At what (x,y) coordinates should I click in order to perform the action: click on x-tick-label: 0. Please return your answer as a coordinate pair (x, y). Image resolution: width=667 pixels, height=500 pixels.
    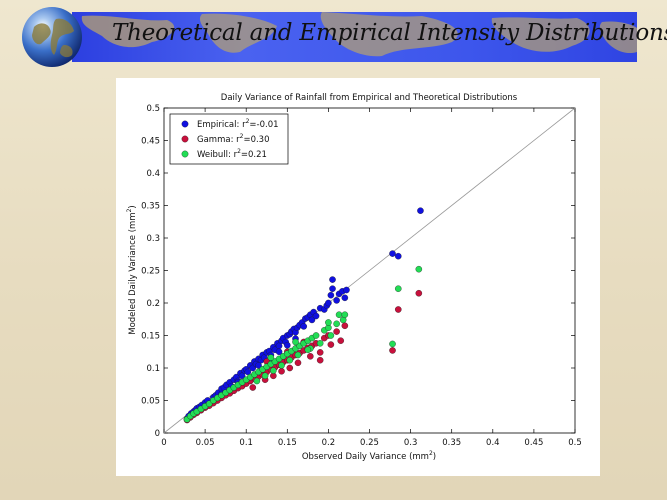
    Looking at the image, I should click on (163, 443).